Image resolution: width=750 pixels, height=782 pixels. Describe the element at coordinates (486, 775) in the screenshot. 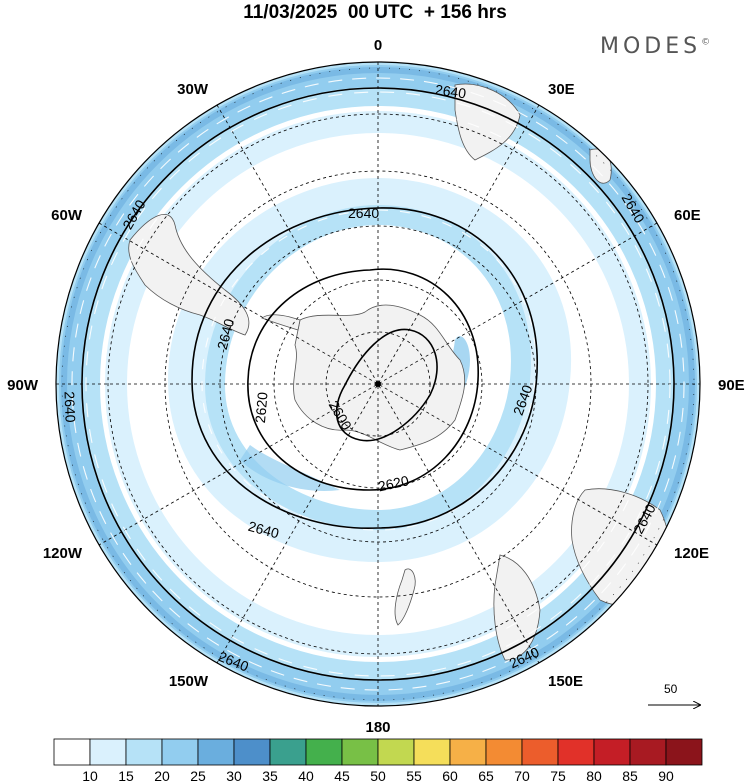

I see `colorbar-label: 65` at that location.